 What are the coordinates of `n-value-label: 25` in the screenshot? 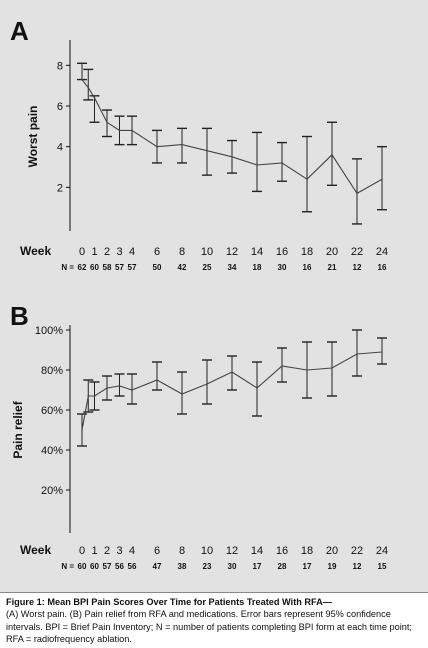 It's located at (207, 267).